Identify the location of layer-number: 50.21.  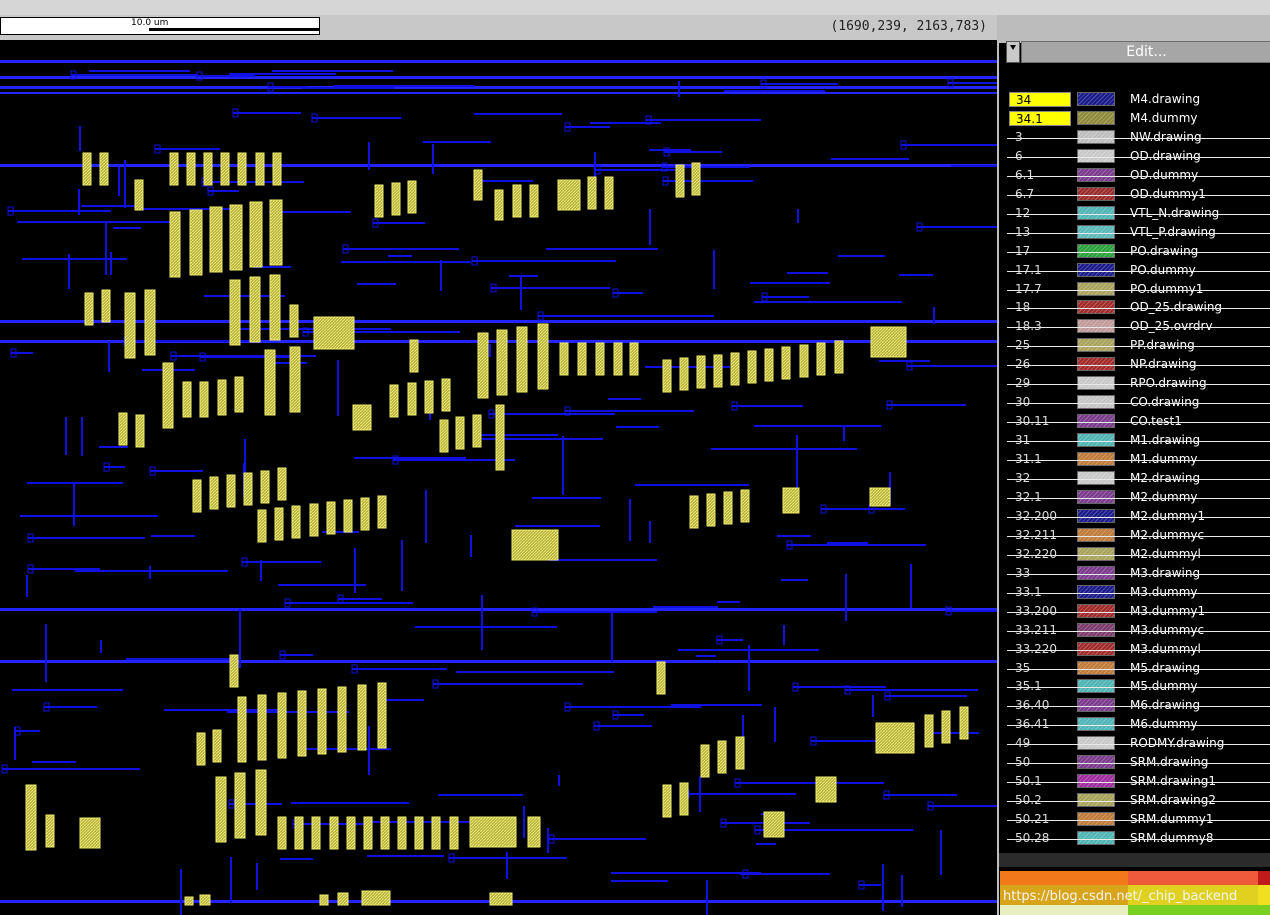
(1032, 819).